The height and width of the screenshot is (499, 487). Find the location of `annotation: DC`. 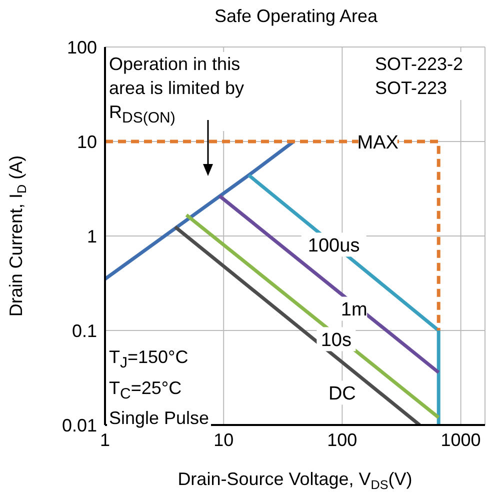

annotation: DC is located at coordinates (342, 394).